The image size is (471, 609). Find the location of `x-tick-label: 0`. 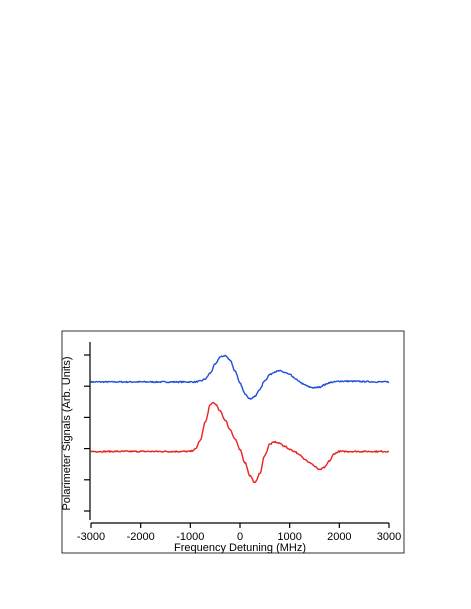

x-tick-label: 0 is located at coordinates (240, 537).